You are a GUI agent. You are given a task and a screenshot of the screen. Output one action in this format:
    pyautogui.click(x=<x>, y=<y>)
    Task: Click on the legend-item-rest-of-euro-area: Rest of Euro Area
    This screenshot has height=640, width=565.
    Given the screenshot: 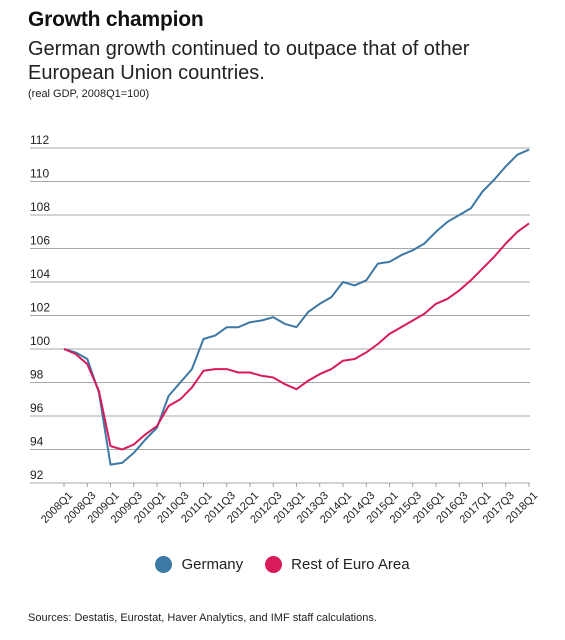 What is the action you would take?
    pyautogui.click(x=337, y=564)
    